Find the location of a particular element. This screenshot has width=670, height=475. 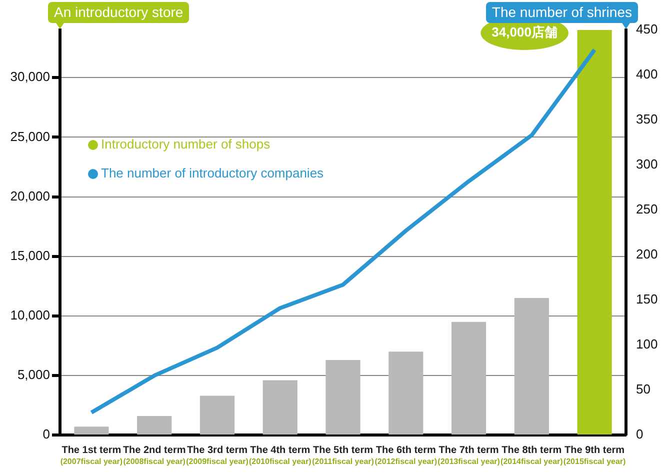

y-tick-label: 30,000 is located at coordinates (30, 76).